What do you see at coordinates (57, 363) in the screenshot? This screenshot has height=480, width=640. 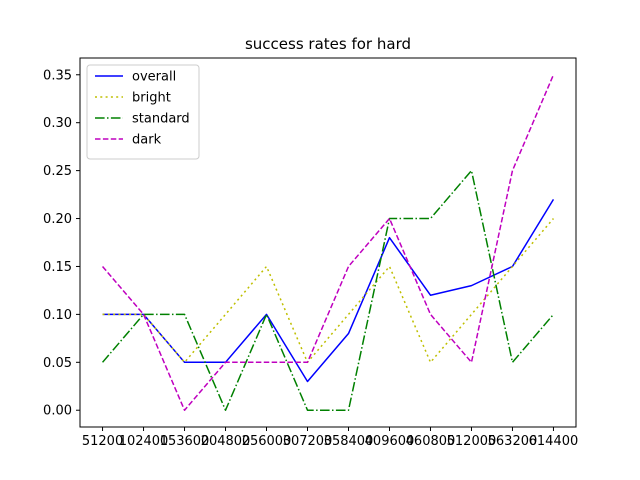 I see `y-tick-label: 0.05` at bounding box center [57, 363].